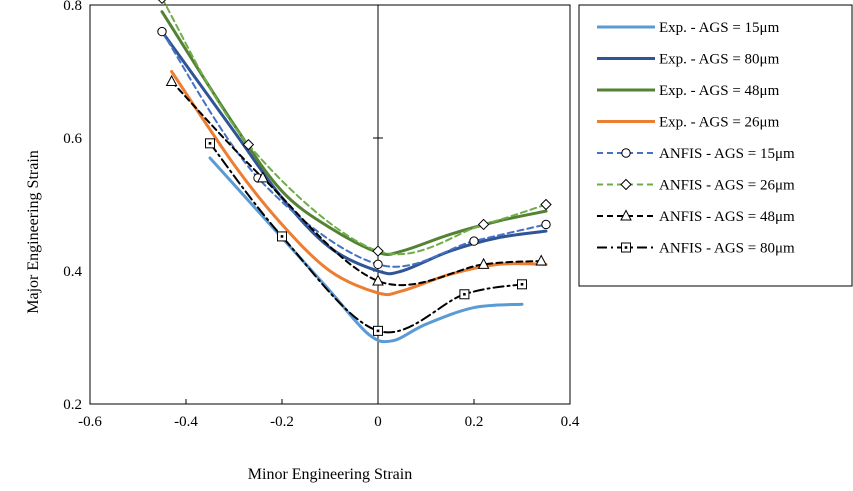 The image size is (853, 491). What do you see at coordinates (378, 422) in the screenshot?
I see `x-tick-label: 0` at bounding box center [378, 422].